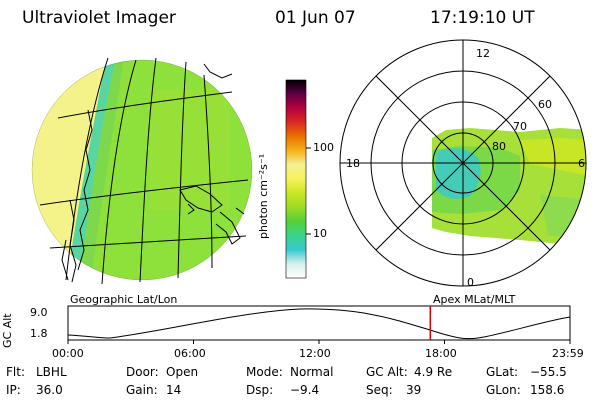 This screenshot has width=600, height=400. What do you see at coordinates (499, 146) in the screenshot?
I see `mlat-label-80: 80` at bounding box center [499, 146].